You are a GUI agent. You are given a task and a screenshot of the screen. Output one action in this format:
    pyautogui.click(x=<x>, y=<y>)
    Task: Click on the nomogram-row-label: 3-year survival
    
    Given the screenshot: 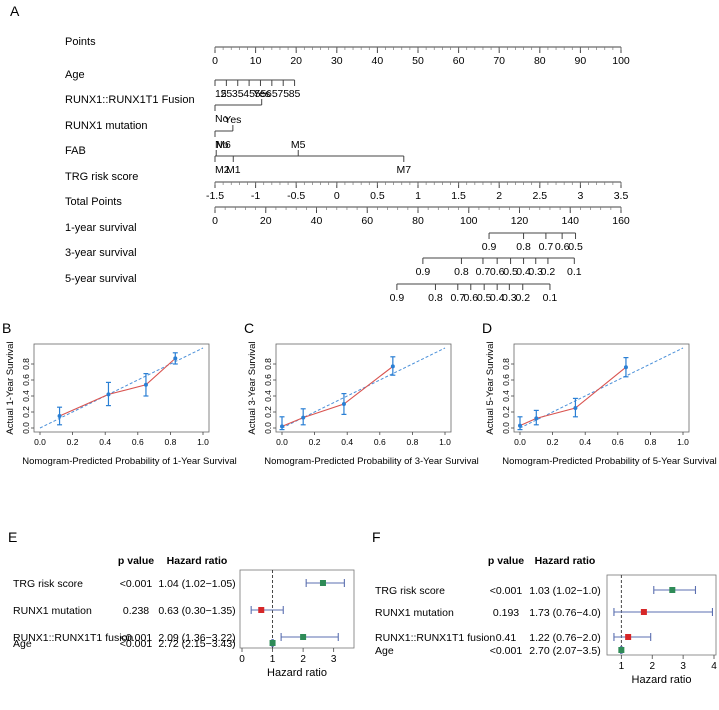 What is the action you would take?
    pyautogui.click(x=101, y=253)
    